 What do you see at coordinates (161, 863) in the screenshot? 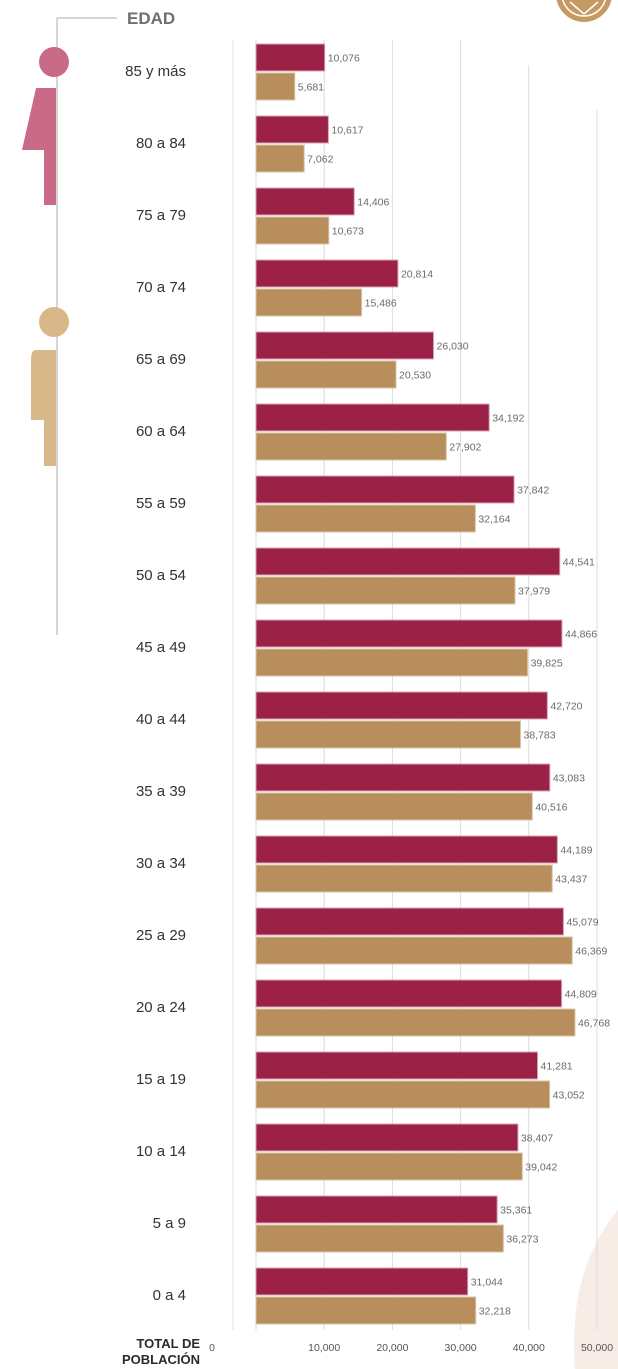
I see `age-group-label: 30 a 34` at bounding box center [161, 863].